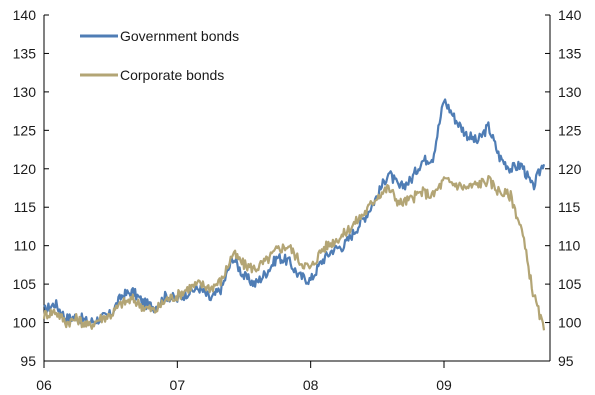 This screenshot has width=595, height=395. Describe the element at coordinates (25, 130) in the screenshot. I see `y-tick-label-left: 125` at that location.